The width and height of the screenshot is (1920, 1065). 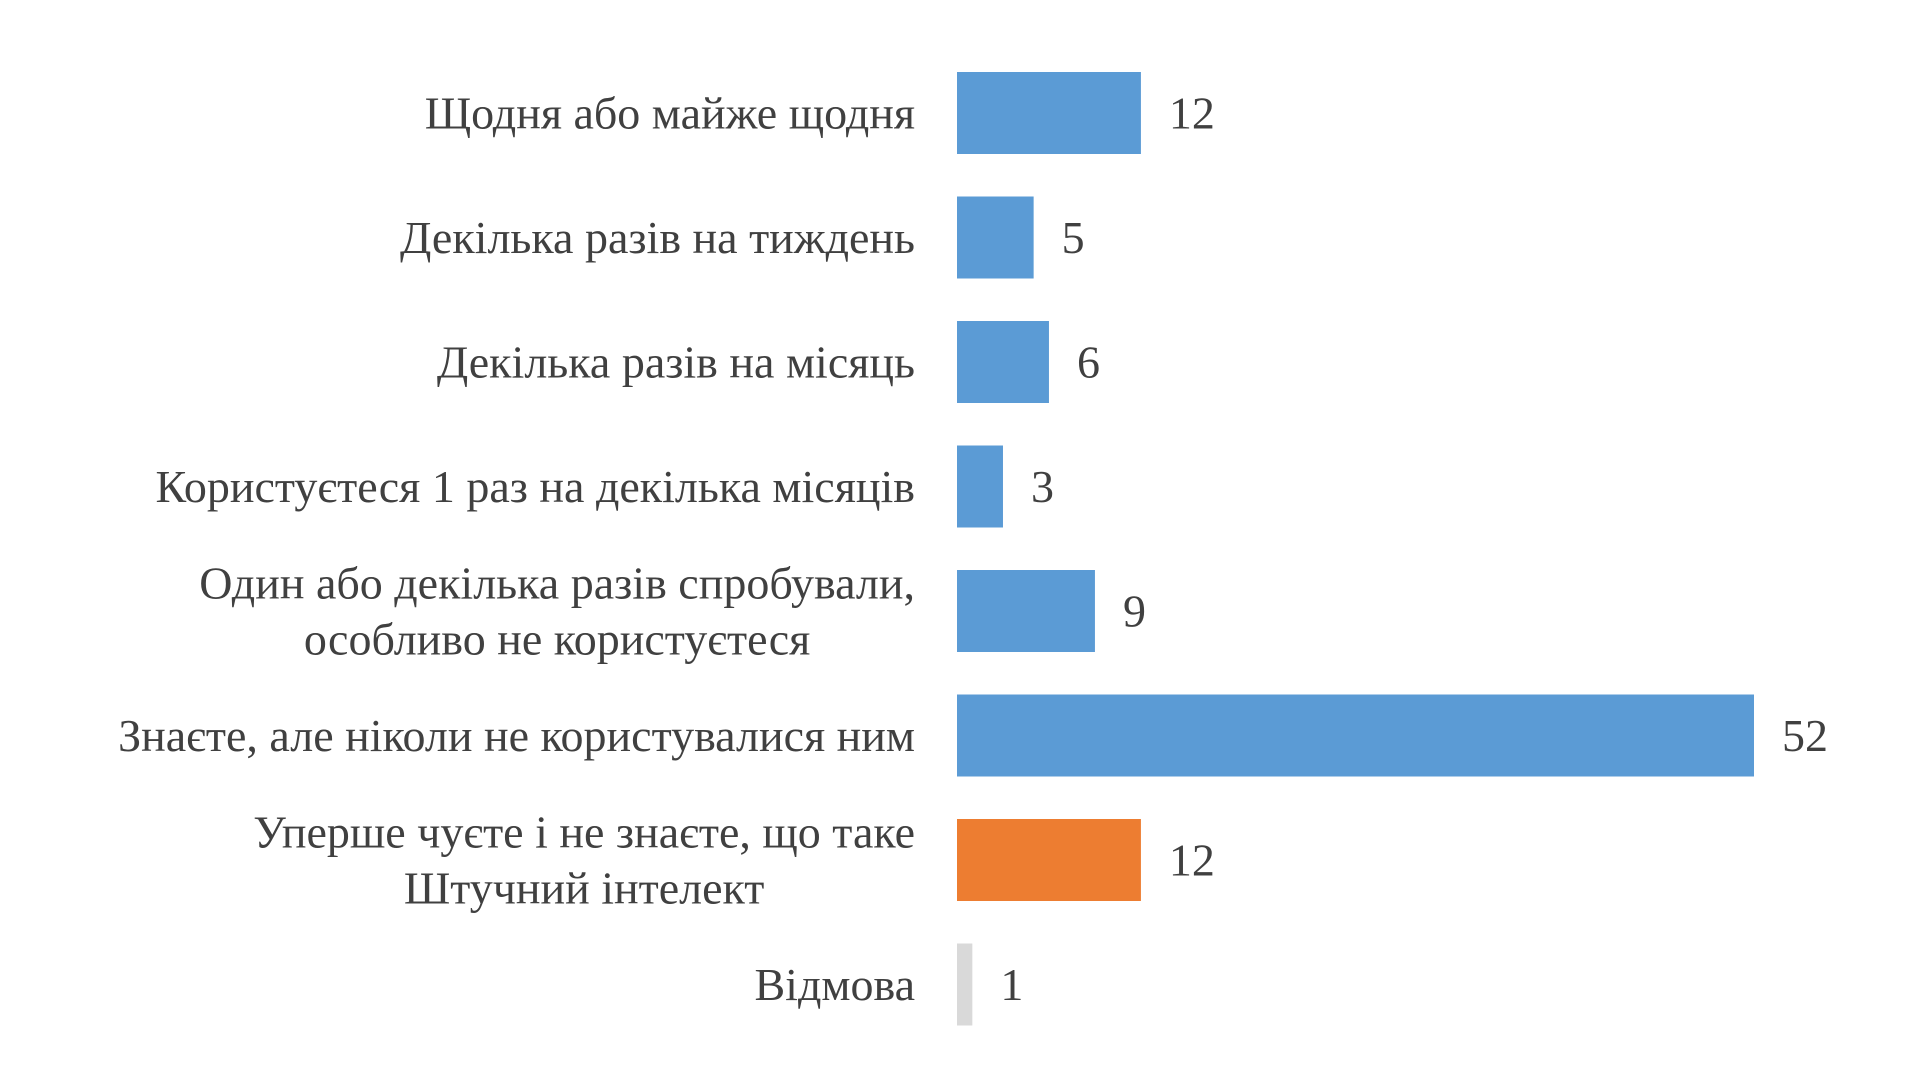 What do you see at coordinates (1805, 735) in the screenshot?
I see `value-label-6: 52` at bounding box center [1805, 735].